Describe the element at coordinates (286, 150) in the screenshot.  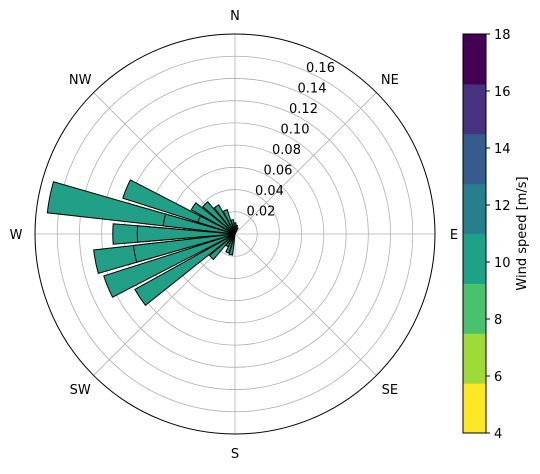
I see `radial-tick-label: 0.08` at that location.